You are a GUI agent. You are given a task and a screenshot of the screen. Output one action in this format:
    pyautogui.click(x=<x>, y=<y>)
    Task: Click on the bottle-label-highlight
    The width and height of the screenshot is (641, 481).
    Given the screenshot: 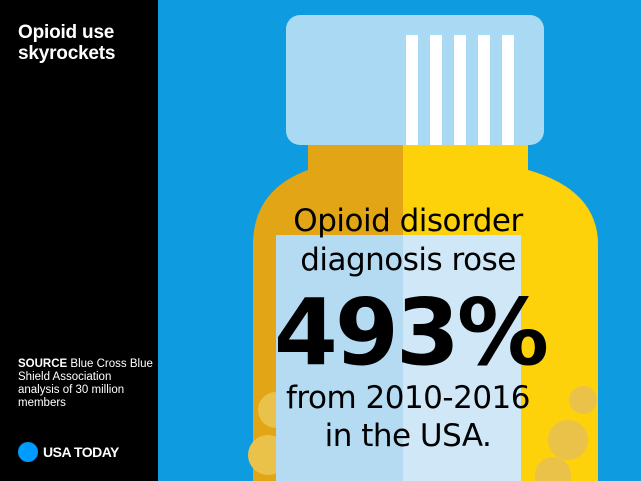 What is the action you would take?
    pyautogui.click(x=462, y=358)
    